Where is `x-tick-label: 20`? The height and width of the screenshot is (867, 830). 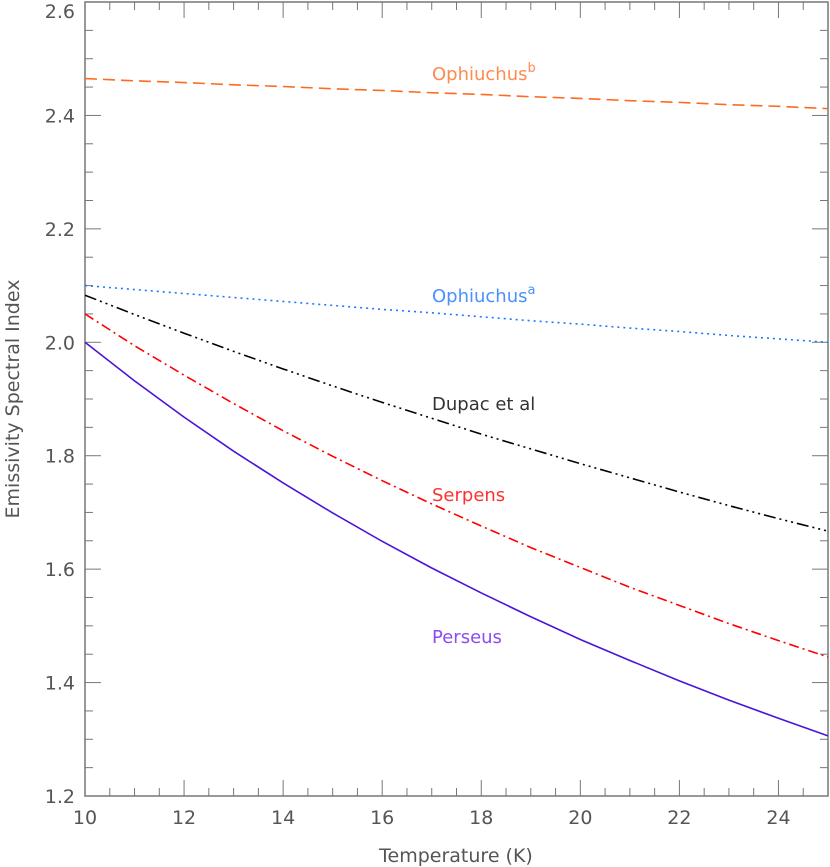 x-tick-label: 20 is located at coordinates (580, 818).